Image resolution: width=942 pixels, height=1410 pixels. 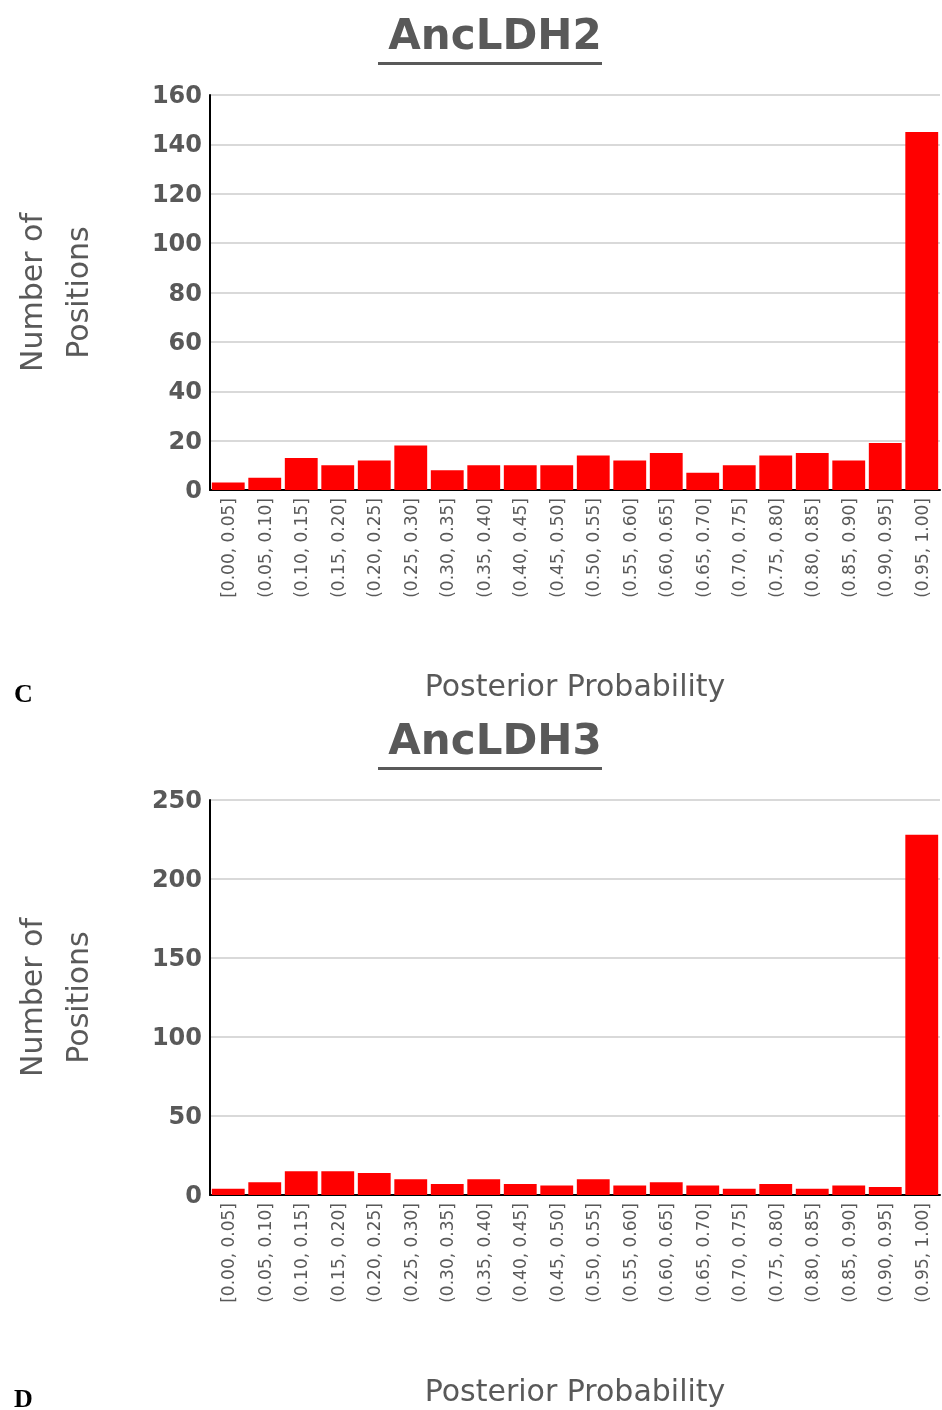 What do you see at coordinates (23, 693) in the screenshot?
I see `text: C` at bounding box center [23, 693].